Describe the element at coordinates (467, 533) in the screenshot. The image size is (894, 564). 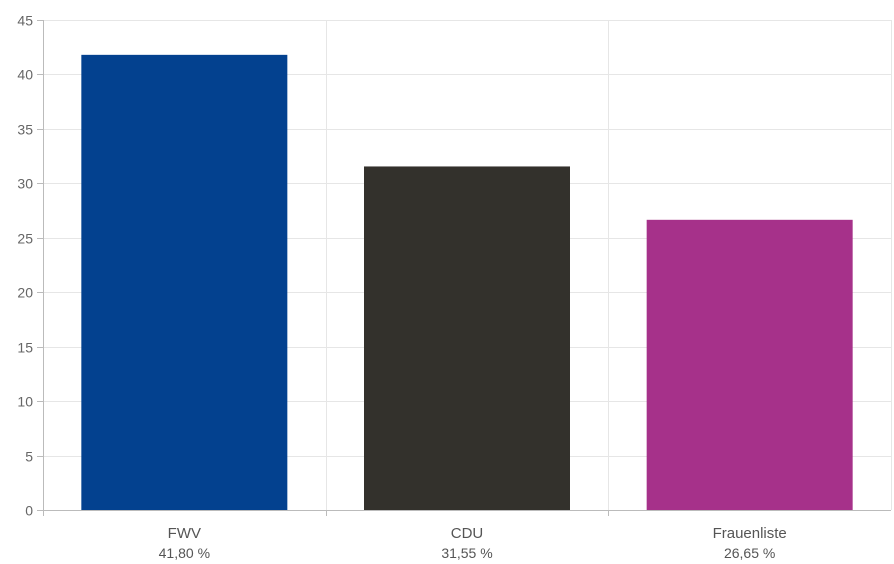
I see `x-category-label: CDU` at that location.